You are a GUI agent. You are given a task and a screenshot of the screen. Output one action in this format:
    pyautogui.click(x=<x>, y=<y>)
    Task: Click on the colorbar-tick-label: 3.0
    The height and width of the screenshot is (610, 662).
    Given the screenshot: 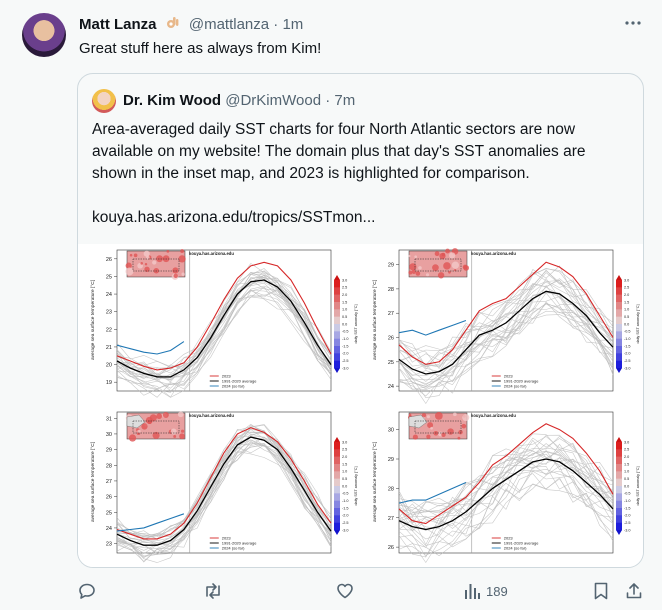 What is the action you would take?
    pyautogui.click(x=344, y=280)
    